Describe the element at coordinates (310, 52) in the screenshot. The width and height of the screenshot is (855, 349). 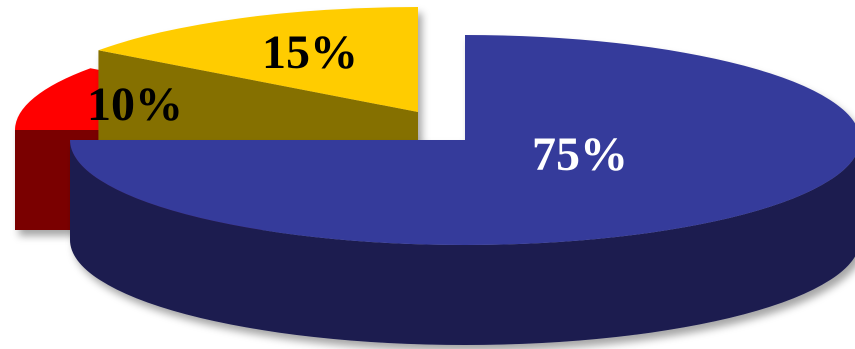
I see `pie-slice-label-15: 15%` at that location.